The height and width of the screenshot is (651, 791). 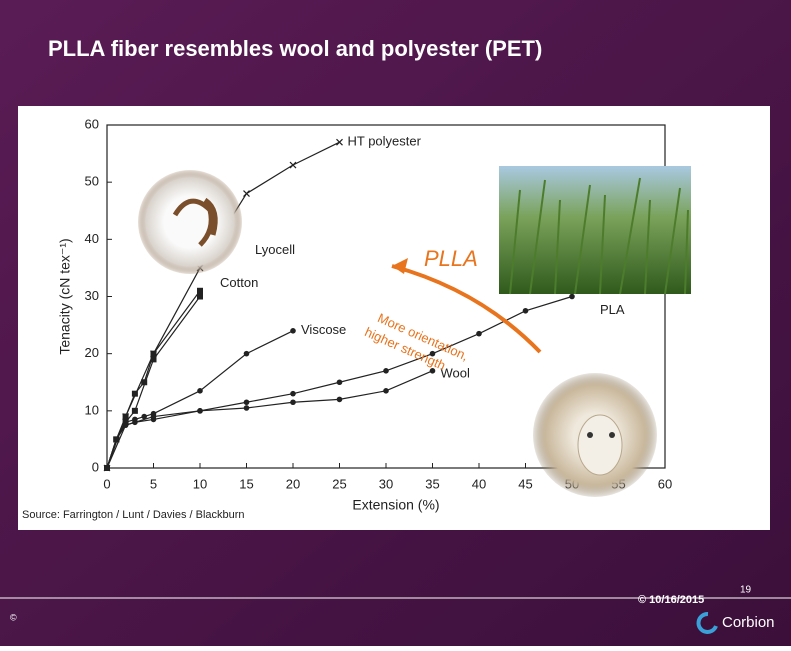 I want to click on grass-image, so click(x=595, y=230).